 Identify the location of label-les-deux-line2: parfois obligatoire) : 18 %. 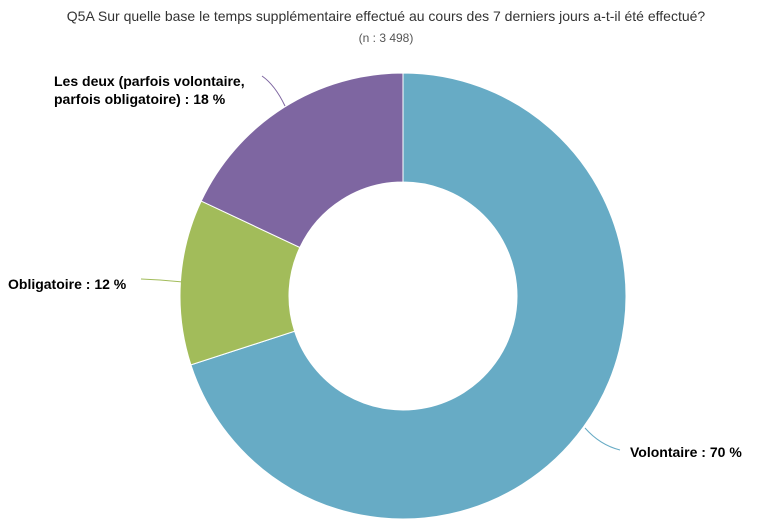
(140, 99).